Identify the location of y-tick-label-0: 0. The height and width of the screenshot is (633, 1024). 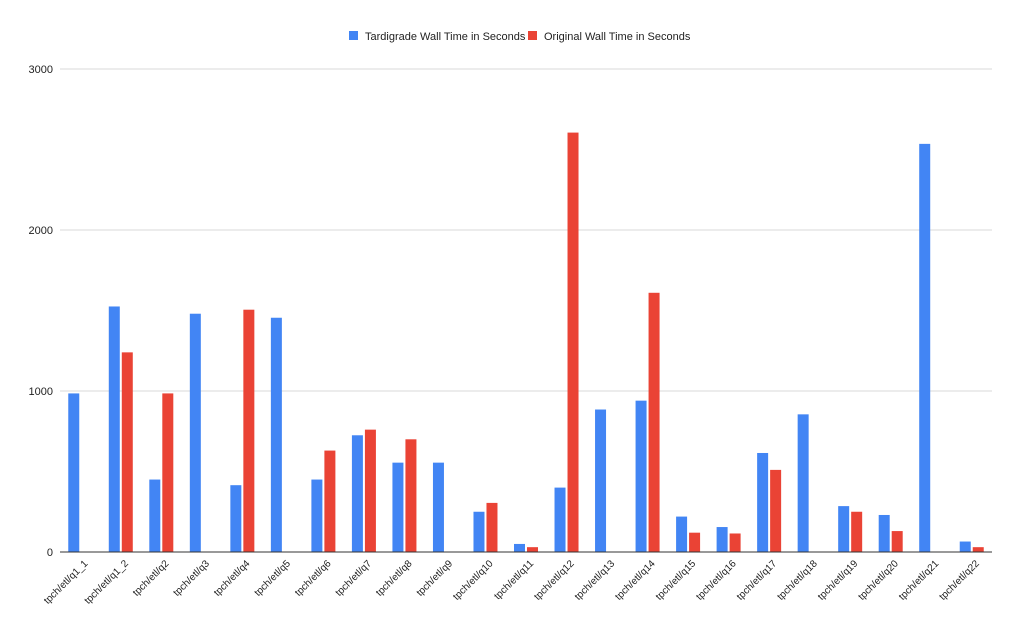
(50, 553).